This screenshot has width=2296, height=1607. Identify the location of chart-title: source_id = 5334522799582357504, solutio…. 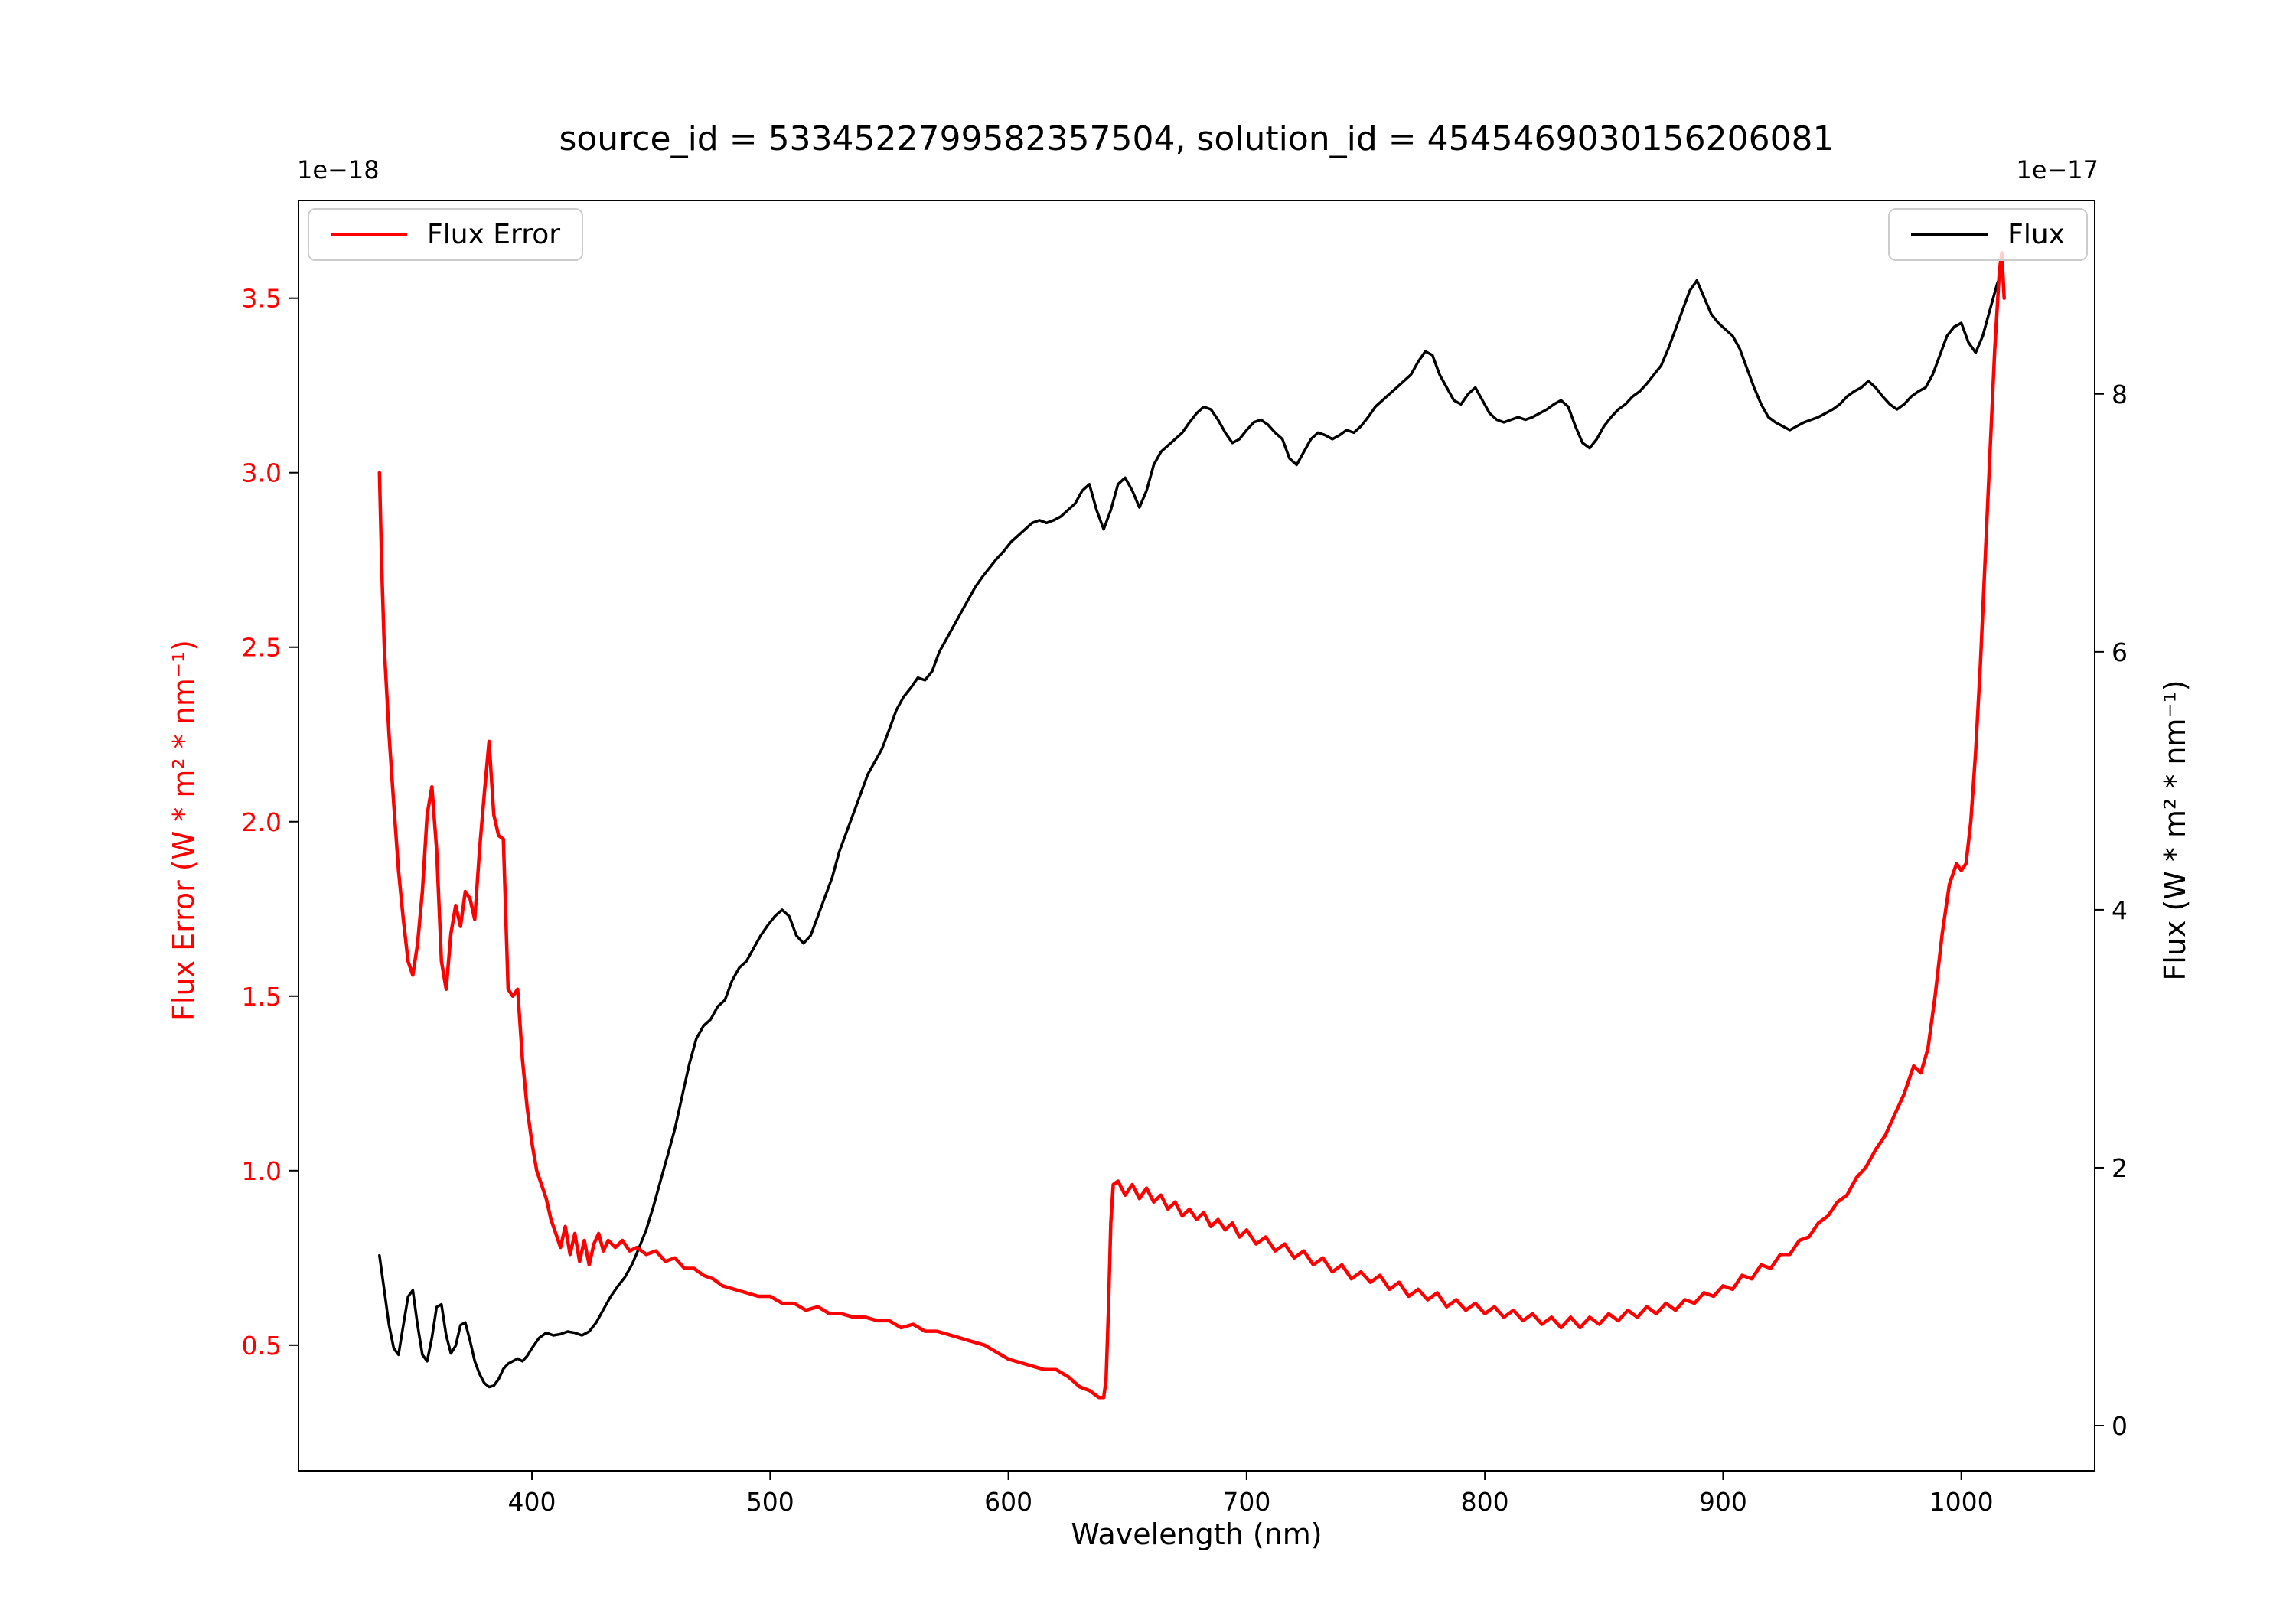
(1197, 138).